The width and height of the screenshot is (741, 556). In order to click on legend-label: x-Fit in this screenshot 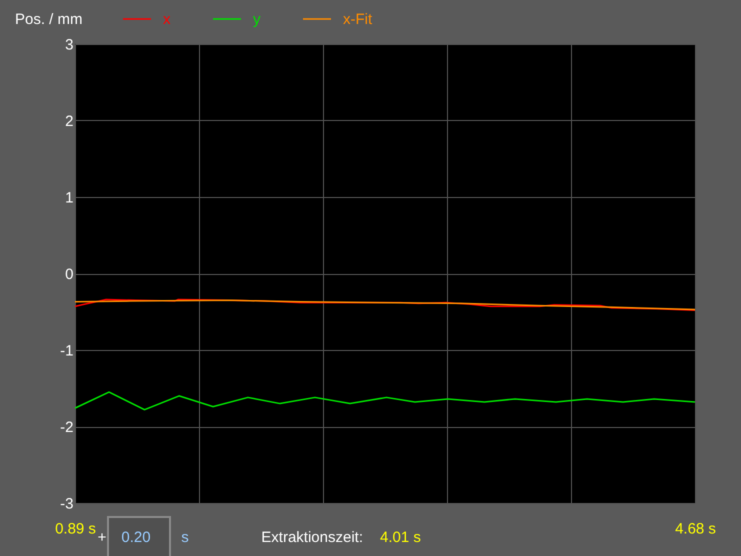, I will do `click(358, 19)`.